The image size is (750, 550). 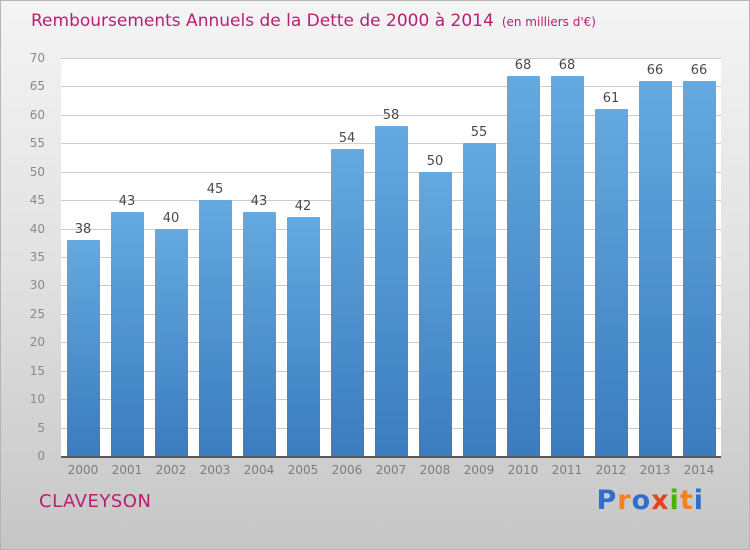 What do you see at coordinates (479, 299) in the screenshot?
I see `bar-2009` at bounding box center [479, 299].